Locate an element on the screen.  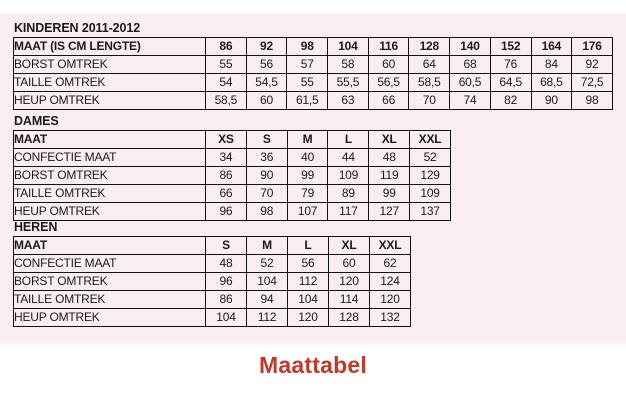
column-header-size: 140 is located at coordinates (470, 46).